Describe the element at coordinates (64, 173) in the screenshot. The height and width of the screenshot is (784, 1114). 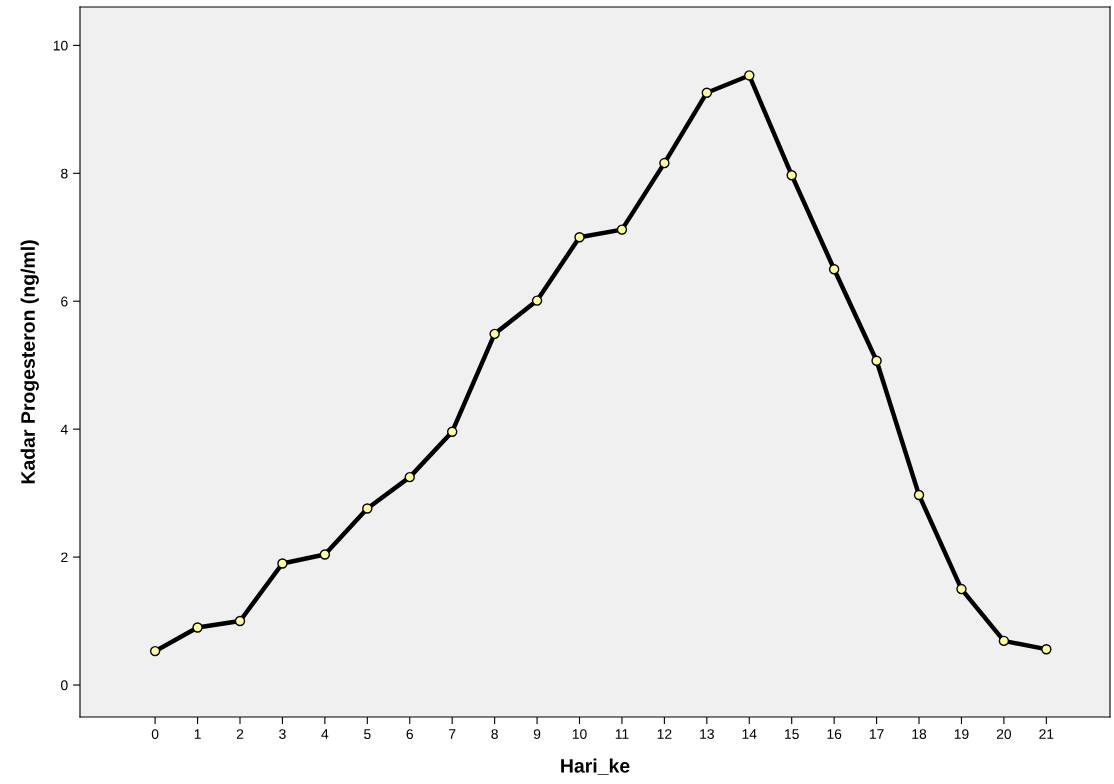
I see `y-tick-label: 8` at that location.